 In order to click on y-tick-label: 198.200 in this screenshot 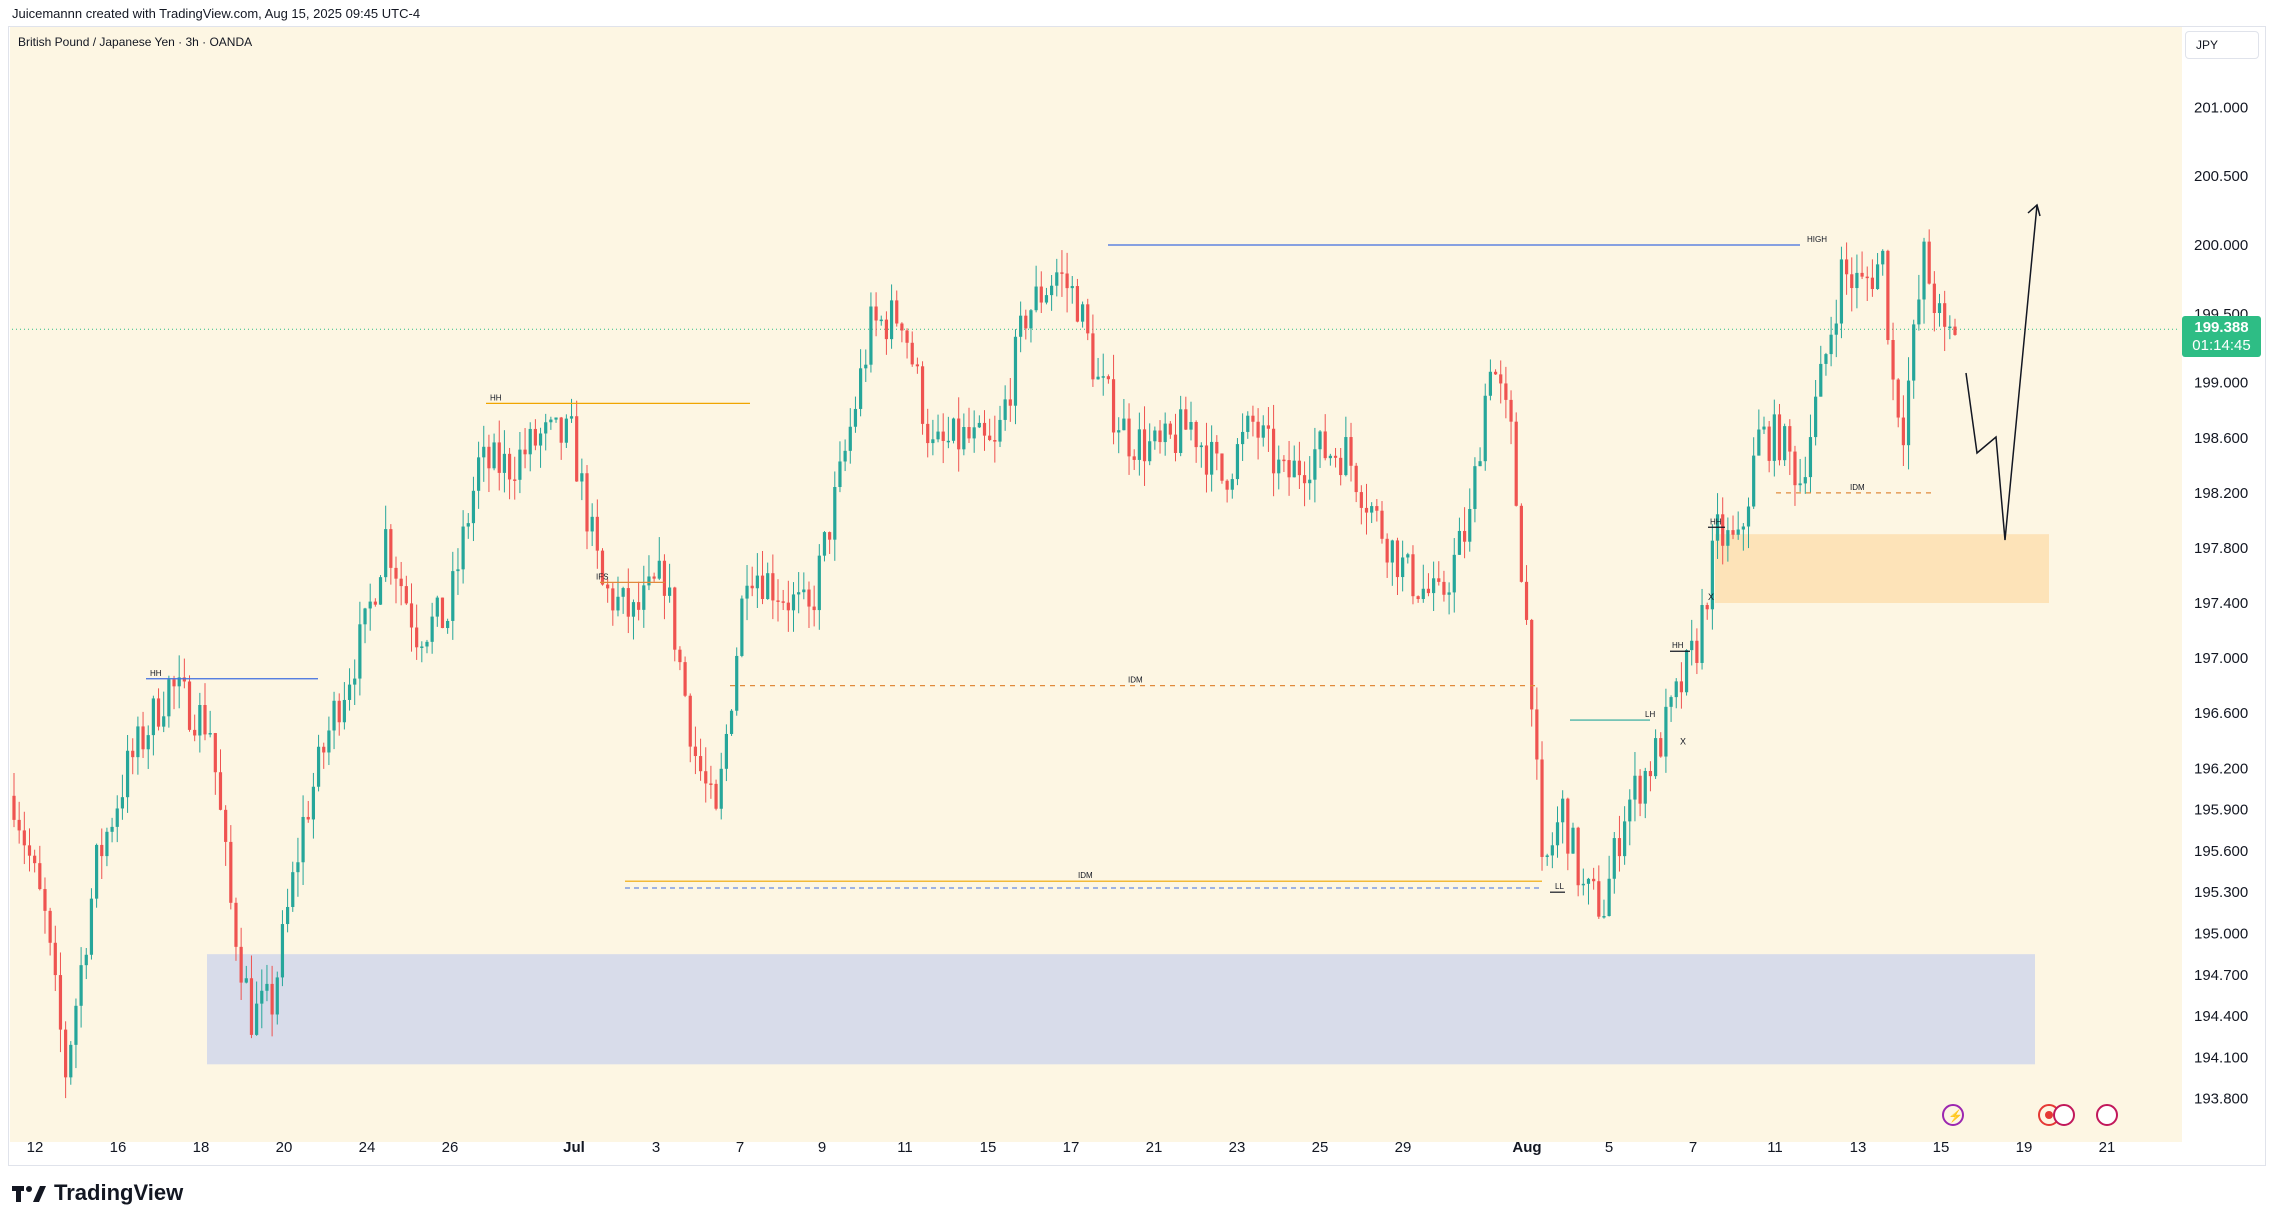, I will do `click(2221, 493)`.